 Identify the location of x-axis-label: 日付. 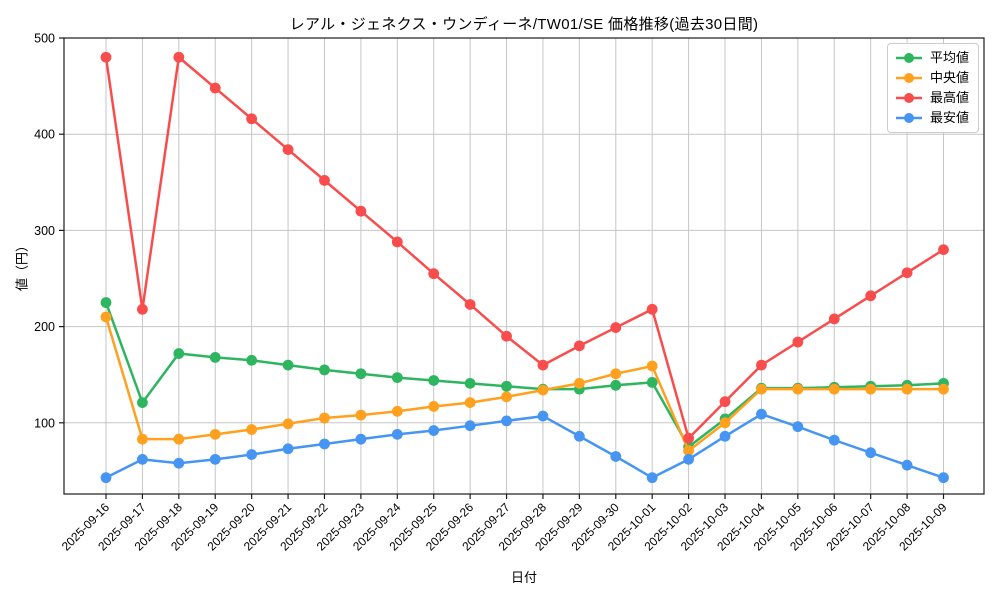
(523, 577).